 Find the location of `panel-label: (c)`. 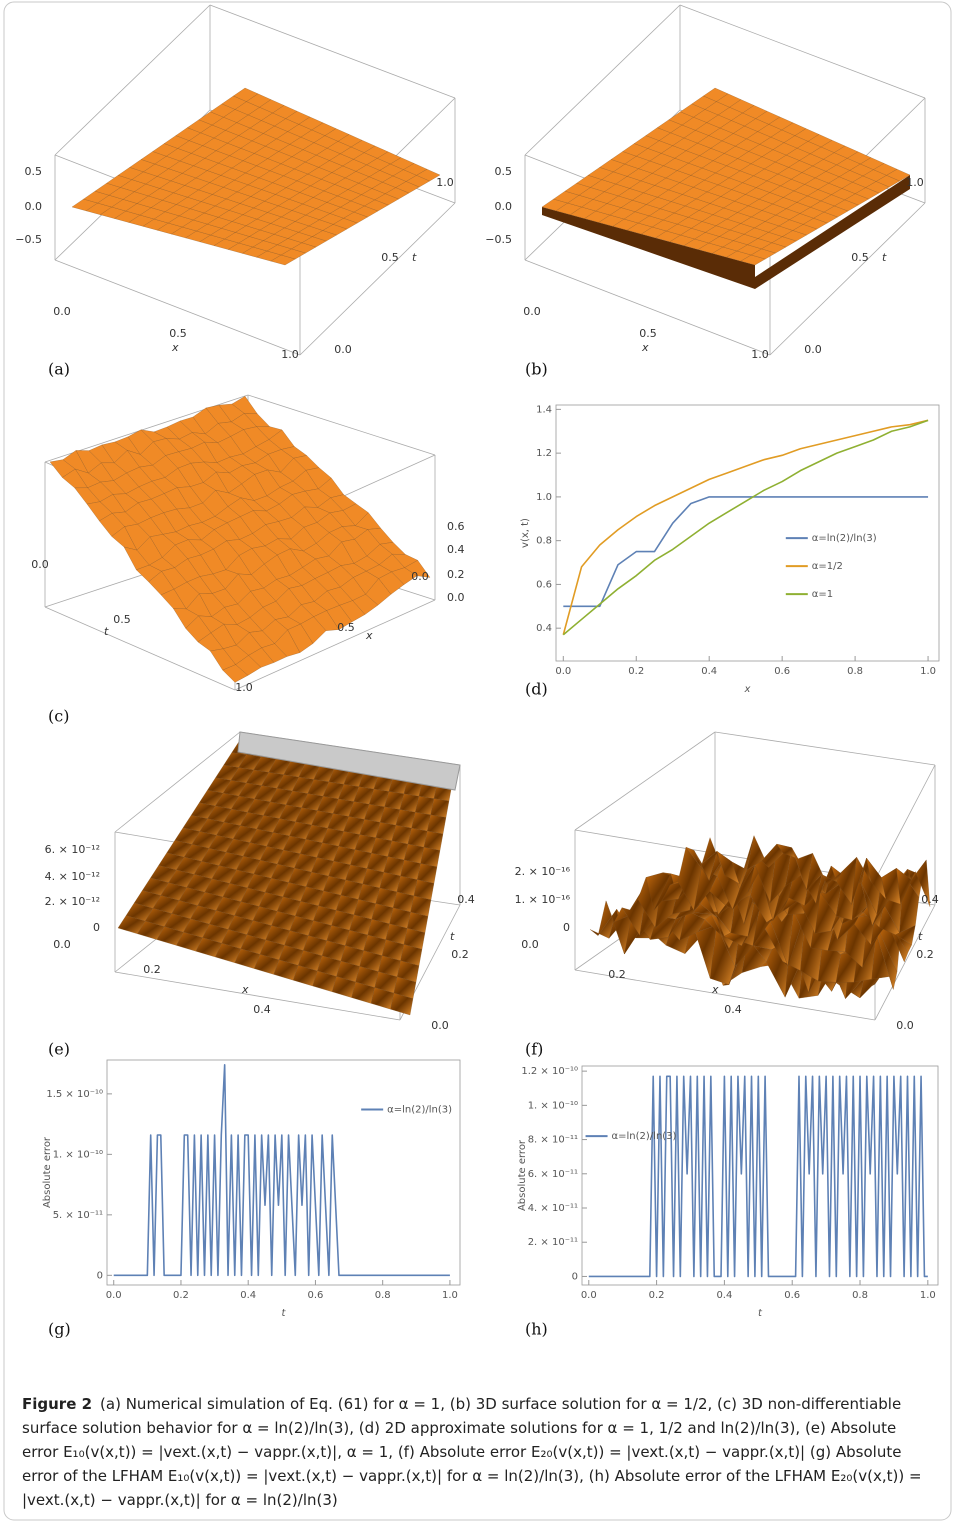

panel-label: (c) is located at coordinates (58, 716).